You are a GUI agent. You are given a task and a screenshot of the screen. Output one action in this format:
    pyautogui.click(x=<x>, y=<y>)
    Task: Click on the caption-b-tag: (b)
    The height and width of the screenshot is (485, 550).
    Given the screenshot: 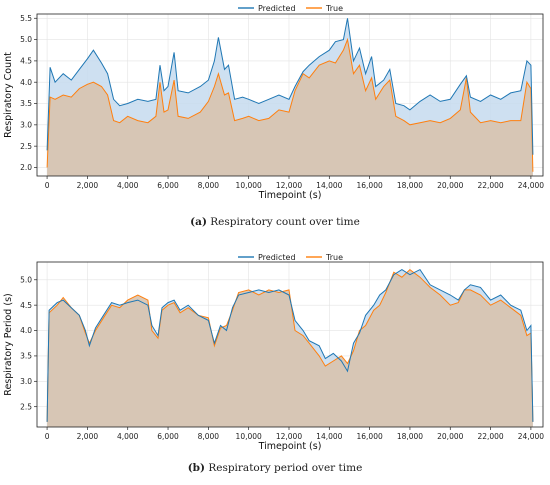 What is the action you would take?
    pyautogui.click(x=196, y=468)
    